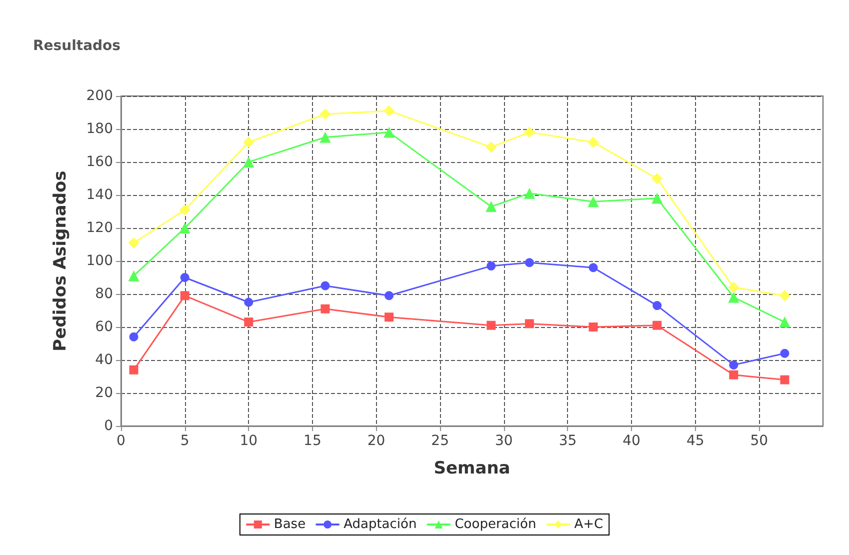 The height and width of the screenshot is (555, 849). I want to click on y-tick-label: 100, so click(99, 261).